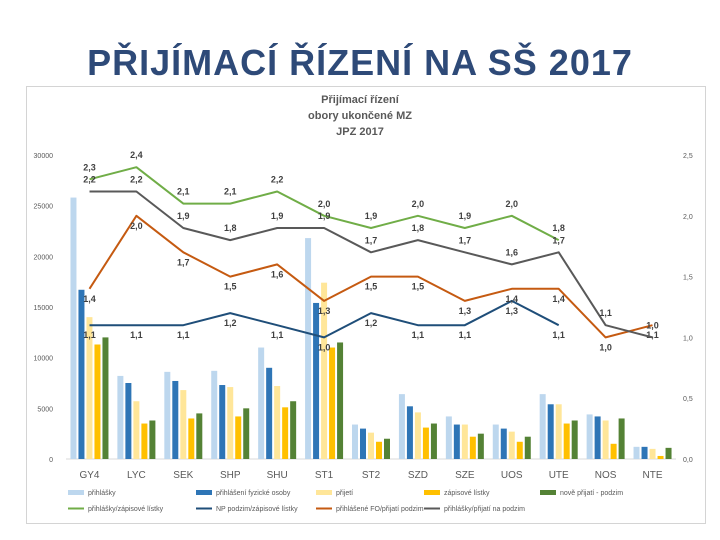 Image resolution: width=720 pixels, height=540 pixels. I want to click on legend-label: přihlášení fyzické osoby, so click(253, 493).